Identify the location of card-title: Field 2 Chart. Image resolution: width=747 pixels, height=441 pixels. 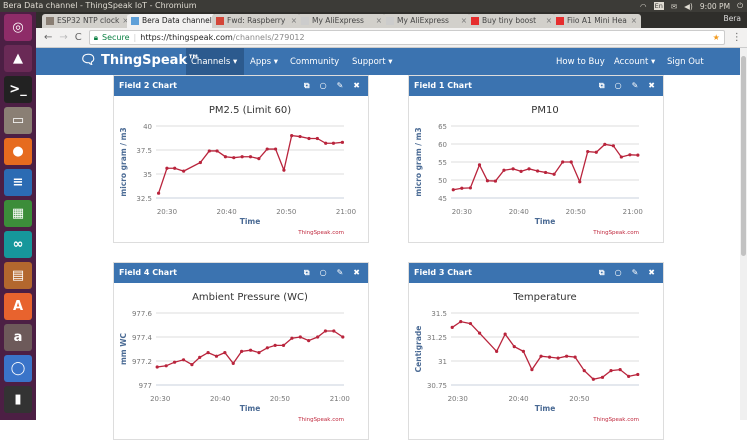
(148, 85).